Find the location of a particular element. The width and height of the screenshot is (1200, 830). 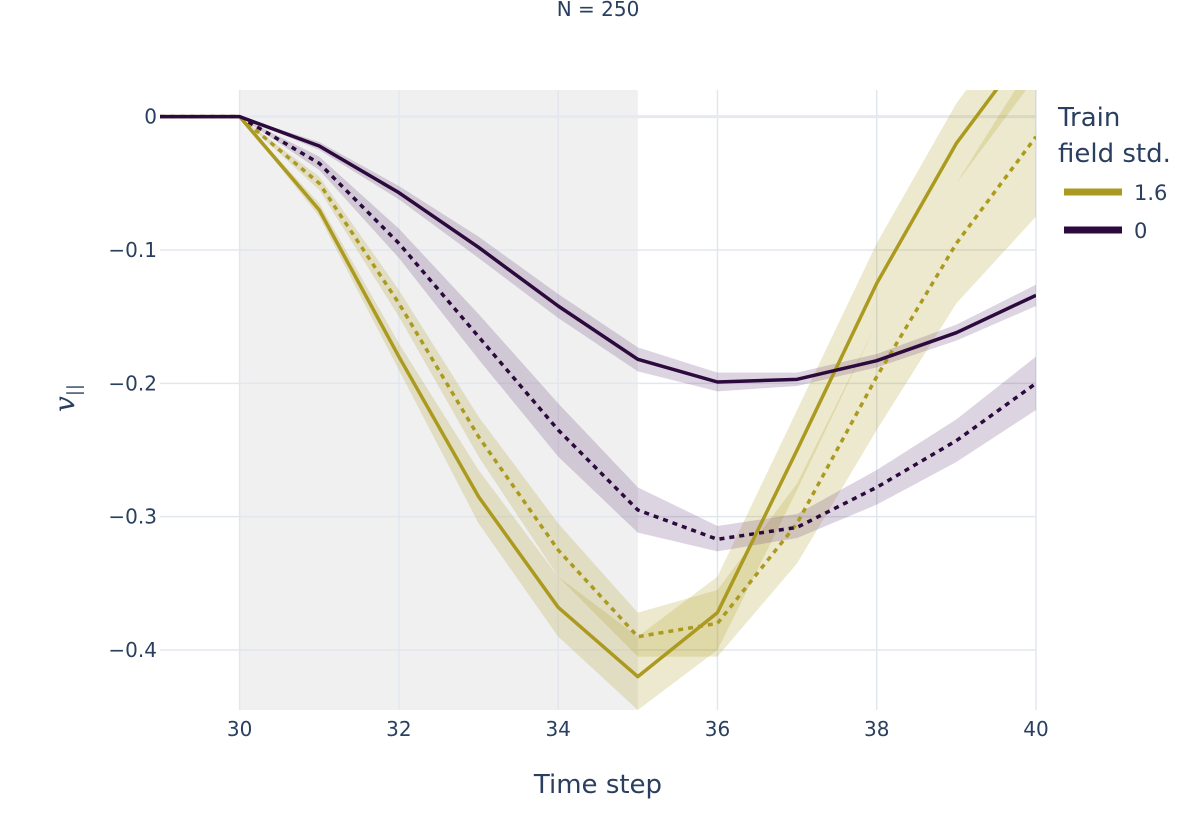

x-tick-label: 38 is located at coordinates (876, 729).